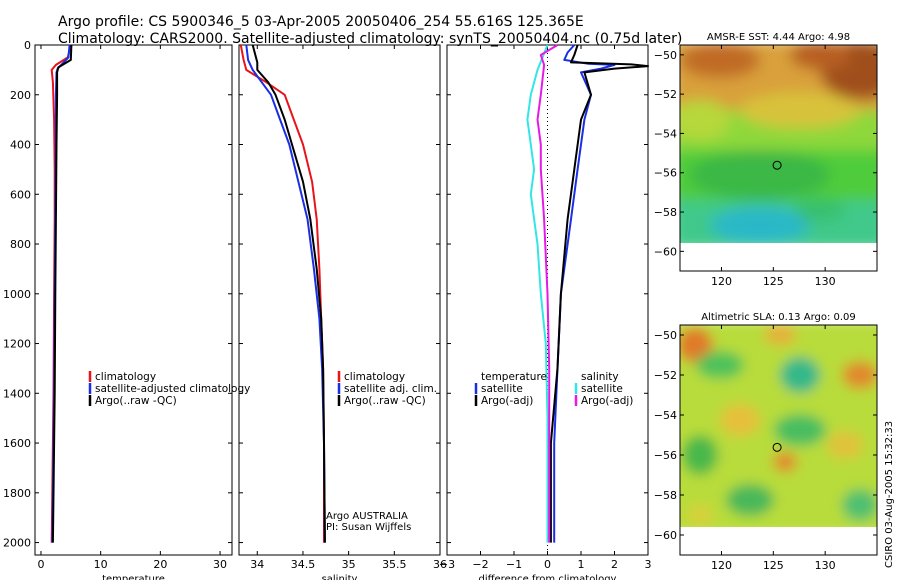 The image size is (900, 580). I want to click on sst_map-ytick-label: −50, so click(665, 55).